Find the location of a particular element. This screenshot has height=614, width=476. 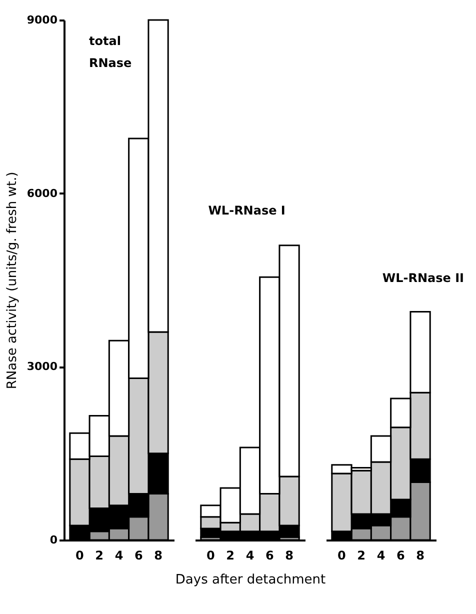

annotation: total RNase is located at coordinates (110, 52).